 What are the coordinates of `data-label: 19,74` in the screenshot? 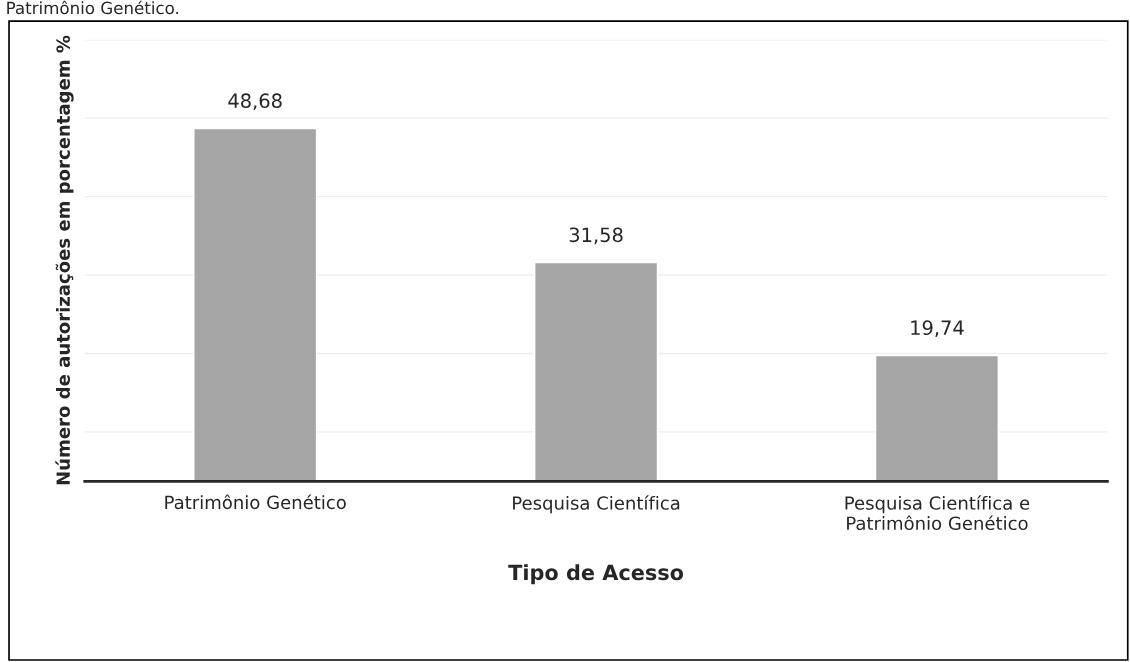 It's located at (937, 329).